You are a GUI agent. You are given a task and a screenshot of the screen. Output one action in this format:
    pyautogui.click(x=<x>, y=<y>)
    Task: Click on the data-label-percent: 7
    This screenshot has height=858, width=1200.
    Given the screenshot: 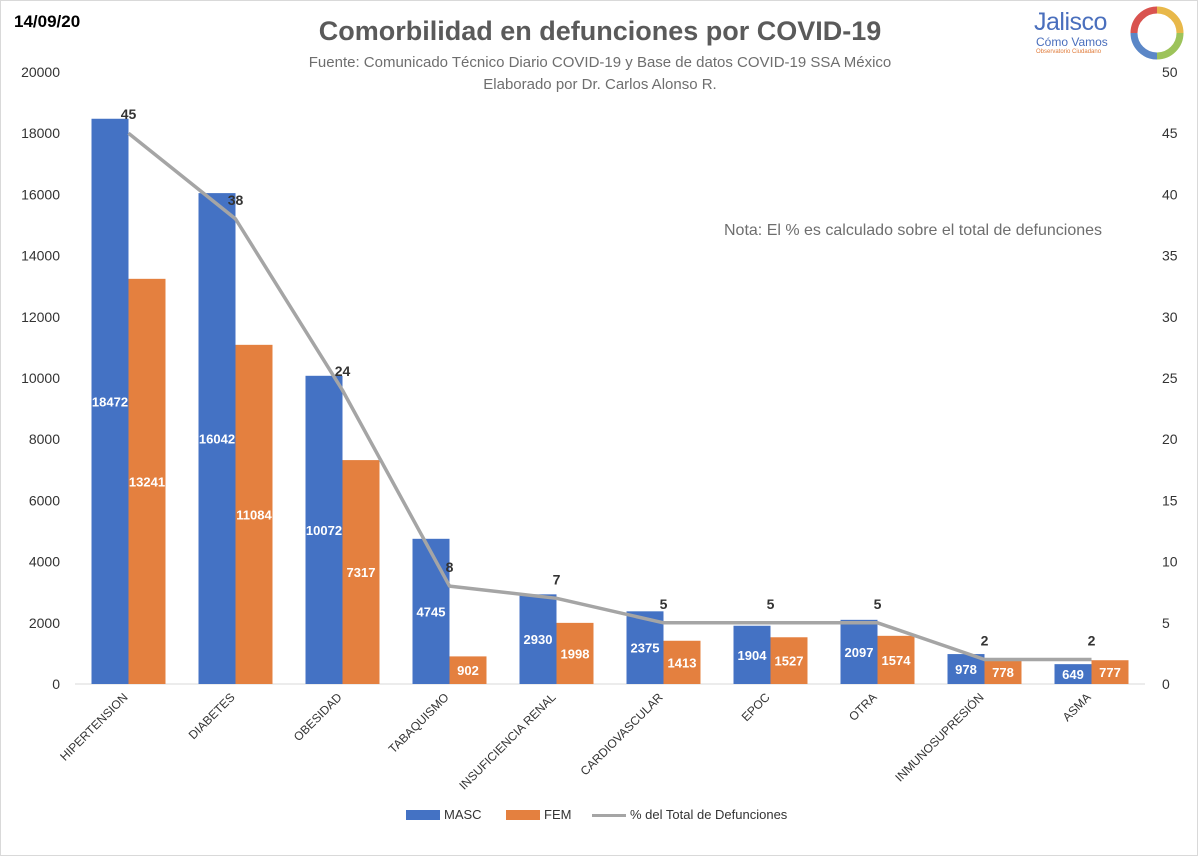 What is the action you would take?
    pyautogui.click(x=557, y=579)
    